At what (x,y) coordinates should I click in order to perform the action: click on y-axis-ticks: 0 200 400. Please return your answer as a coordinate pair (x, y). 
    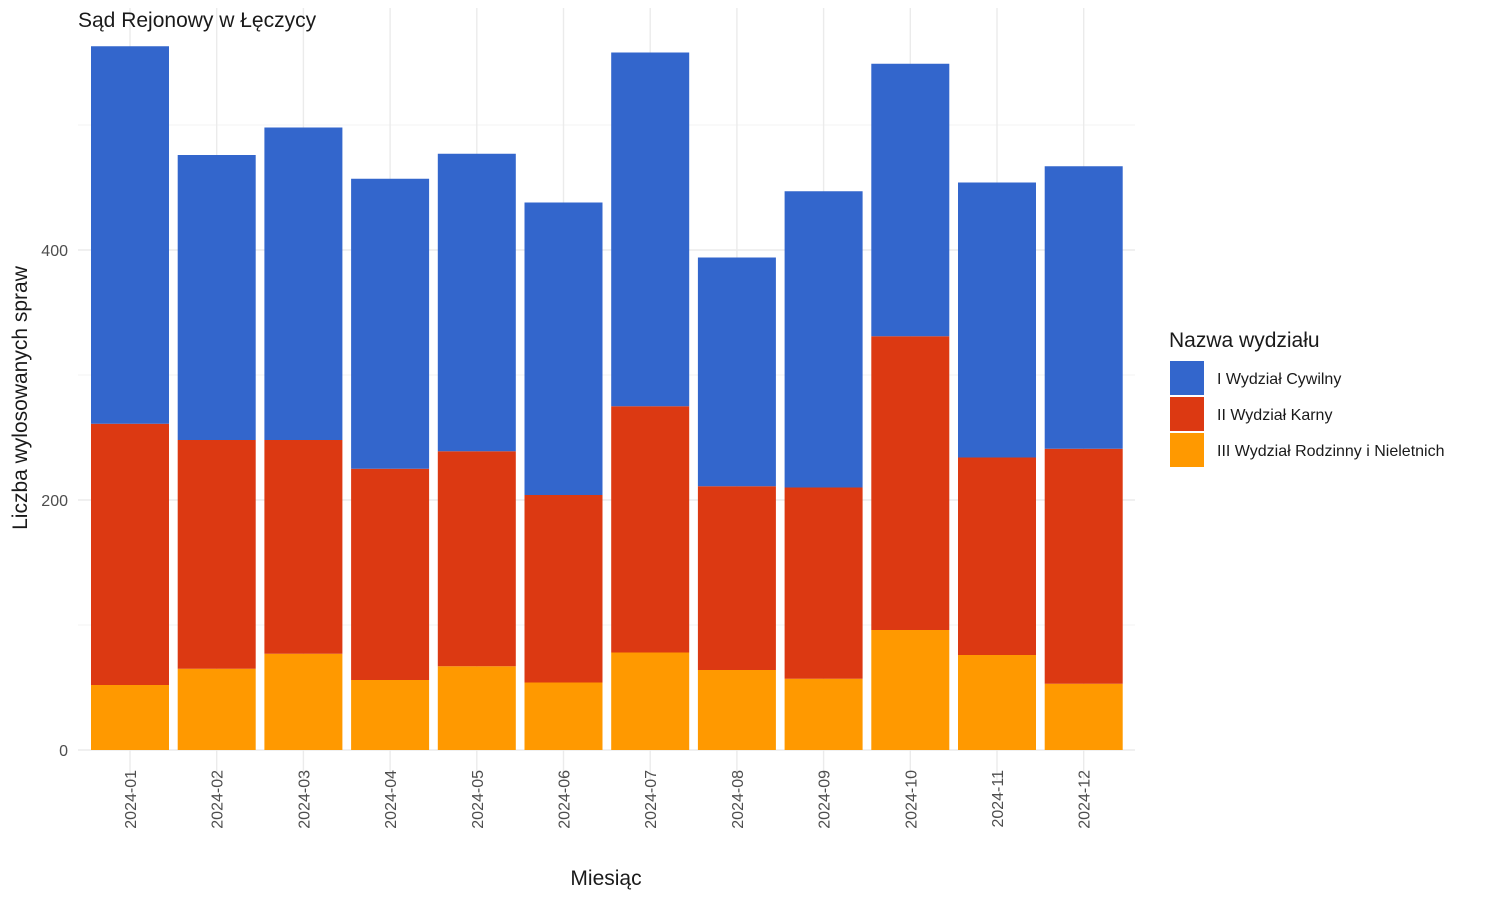
    Looking at the image, I should click on (54, 501).